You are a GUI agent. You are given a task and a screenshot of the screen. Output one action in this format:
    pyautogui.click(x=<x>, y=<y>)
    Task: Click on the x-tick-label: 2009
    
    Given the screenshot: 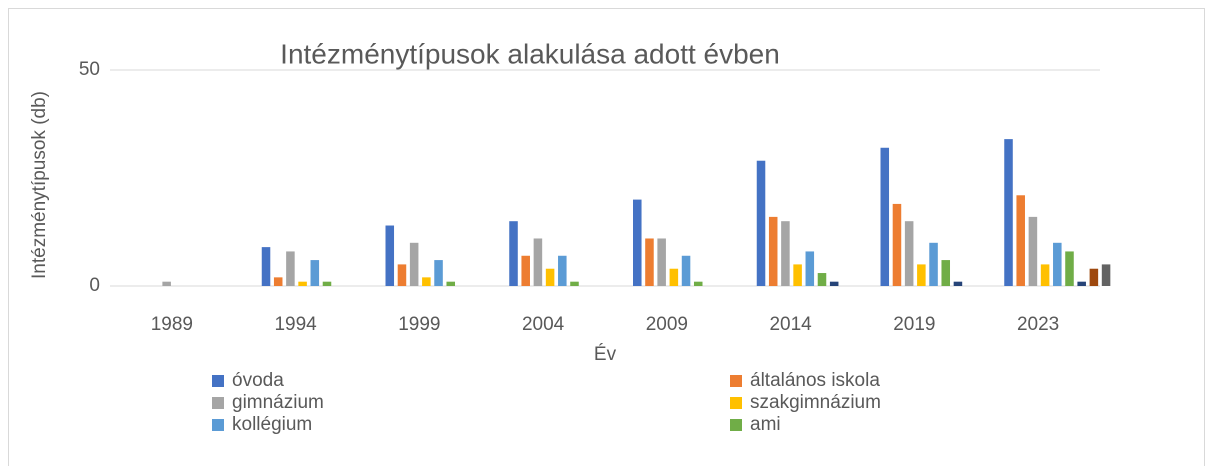 What is the action you would take?
    pyautogui.click(x=667, y=324)
    